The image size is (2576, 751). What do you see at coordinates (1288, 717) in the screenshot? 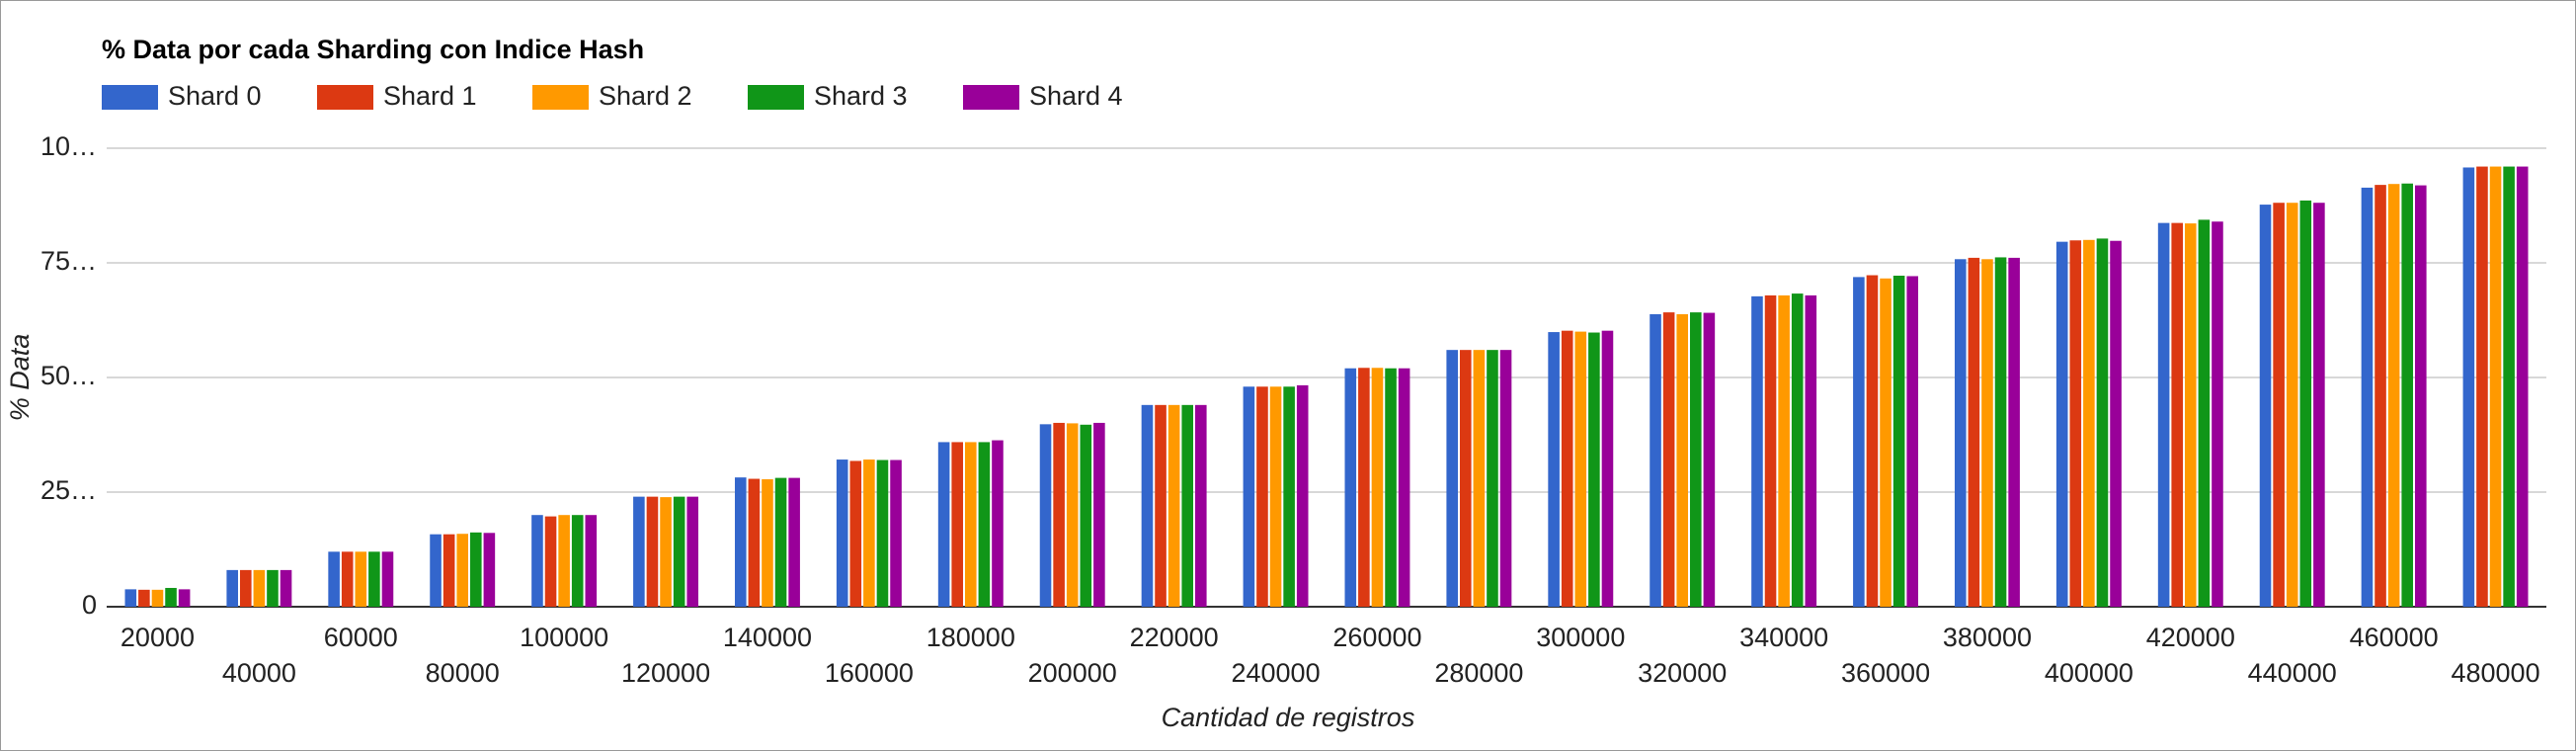
I see `x-axis-title: Cantidad de registros` at bounding box center [1288, 717].